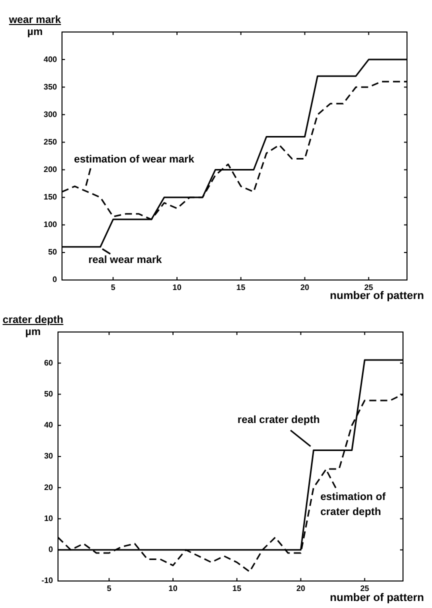 The width and height of the screenshot is (432, 608). I want to click on y-tick-label: 40, so click(49, 425).